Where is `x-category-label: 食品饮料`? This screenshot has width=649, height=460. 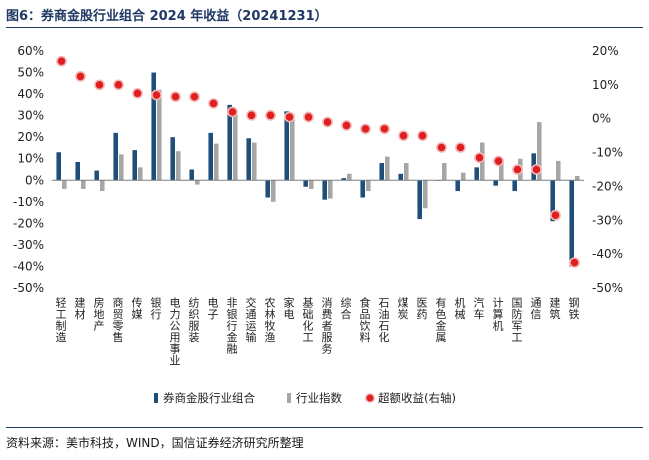
x-category-label: 食品饮料 is located at coordinates (364, 320).